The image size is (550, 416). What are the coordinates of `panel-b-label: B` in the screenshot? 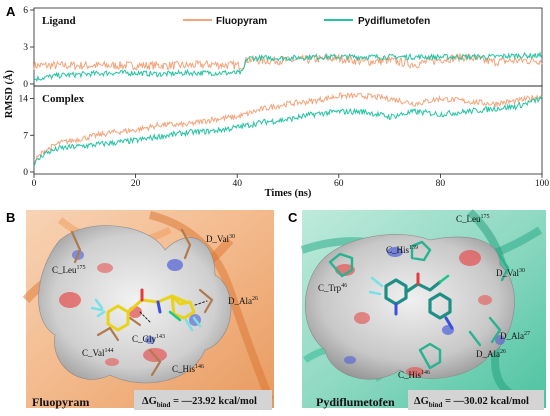 It's located at (10, 217).